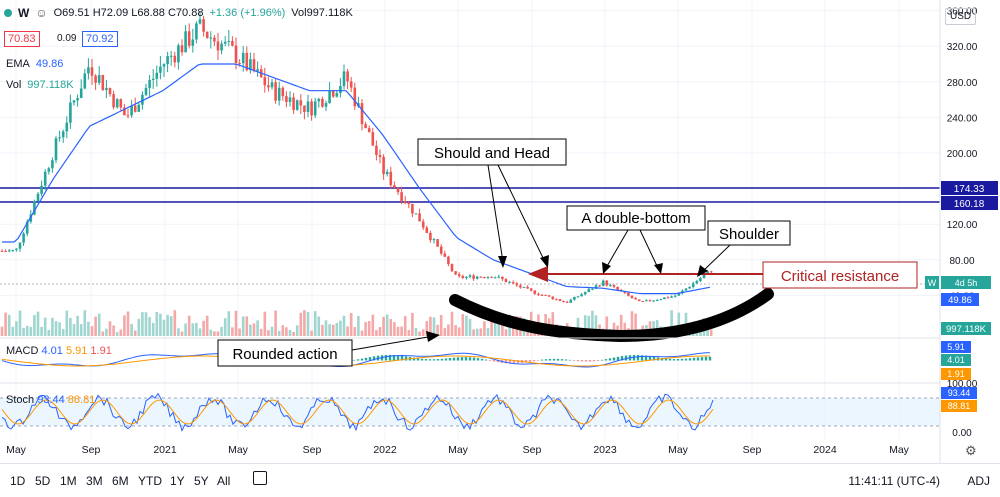  What do you see at coordinates (962, 118) in the screenshot?
I see `price-tick: 240.00` at bounding box center [962, 118].